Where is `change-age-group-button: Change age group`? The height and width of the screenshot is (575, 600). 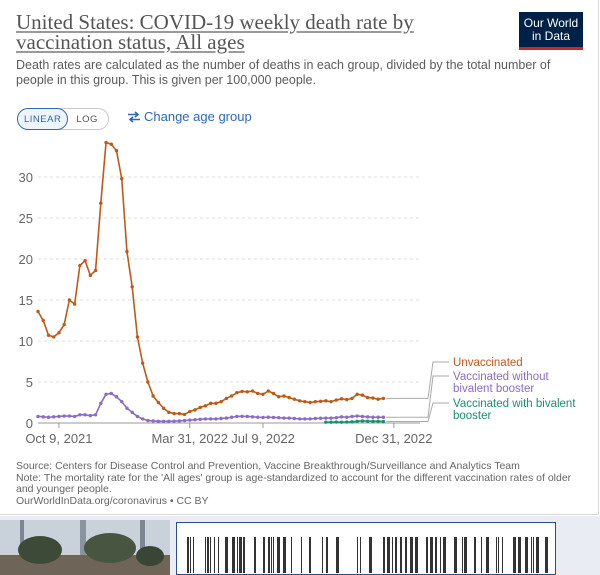
change-age-group-button: Change age group is located at coordinates (189, 116).